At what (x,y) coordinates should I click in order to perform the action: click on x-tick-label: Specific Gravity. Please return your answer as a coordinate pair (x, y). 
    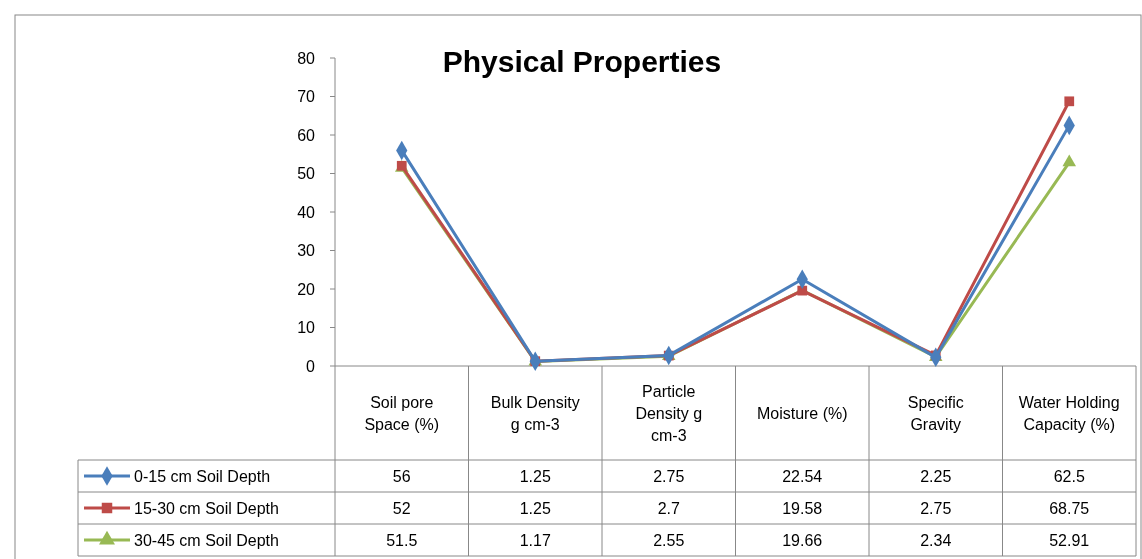
    Looking at the image, I should click on (935, 413).